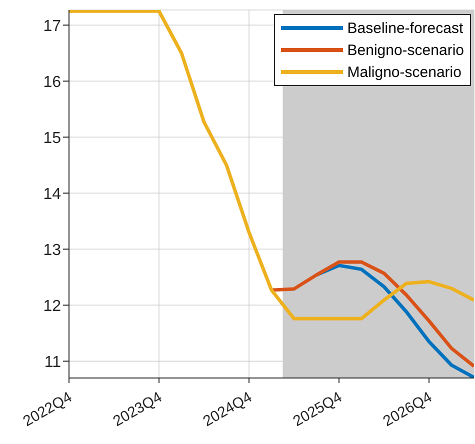  What do you see at coordinates (53, 362) in the screenshot?
I see `y-tick-label: 11` at bounding box center [53, 362].